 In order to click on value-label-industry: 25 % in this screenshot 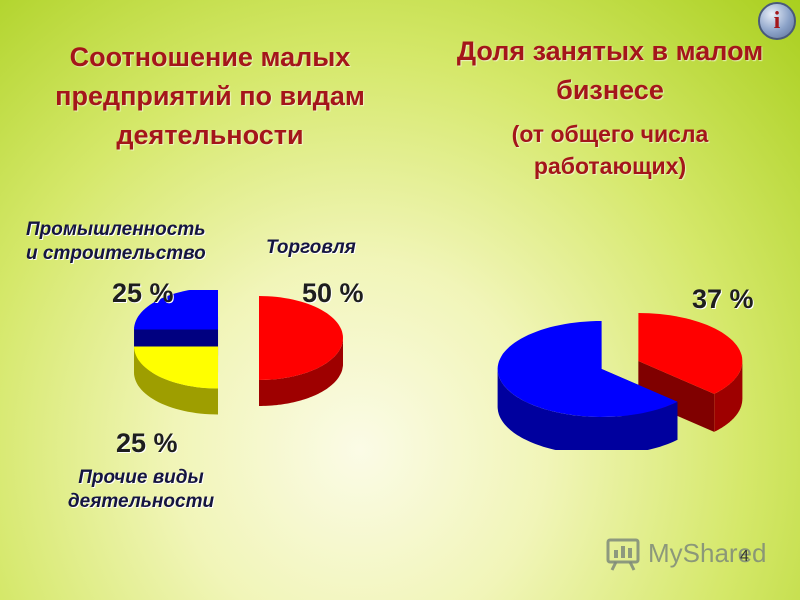, I will do `click(143, 293)`.